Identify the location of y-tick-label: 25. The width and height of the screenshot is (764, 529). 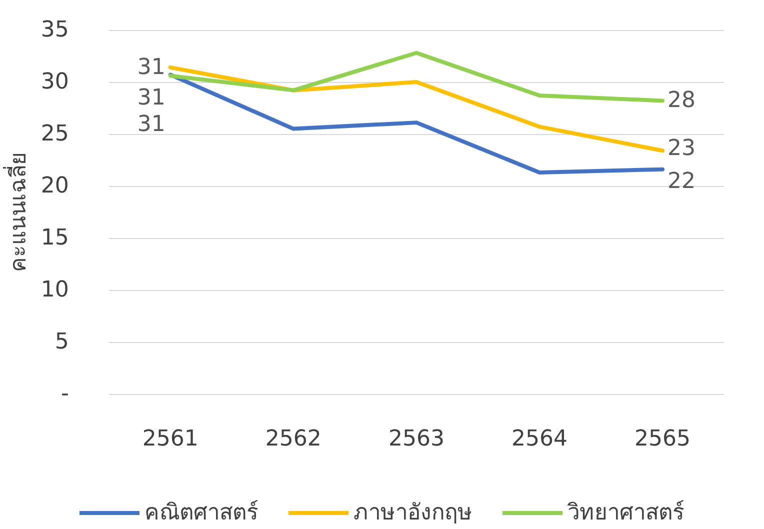
(54, 134).